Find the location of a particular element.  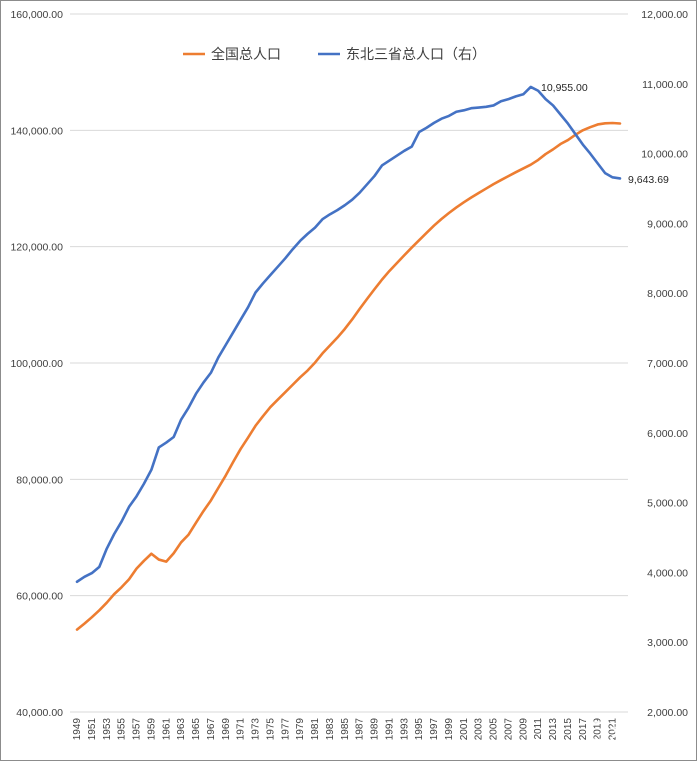

y-right-tick-label: 7,000.00 is located at coordinates (667, 364).